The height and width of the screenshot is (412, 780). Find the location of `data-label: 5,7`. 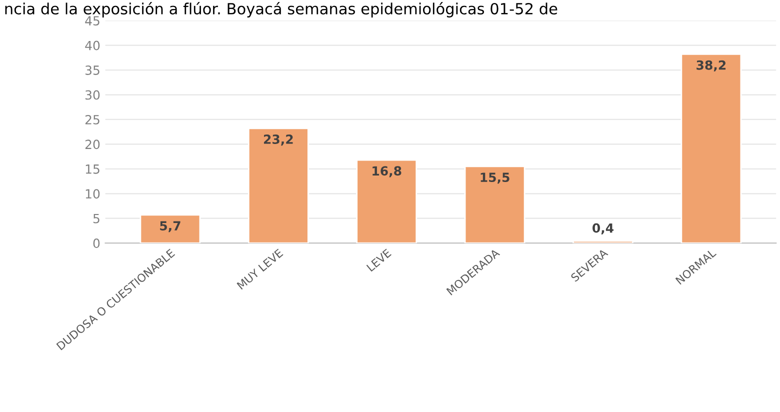

data-label: 5,7 is located at coordinates (170, 226).